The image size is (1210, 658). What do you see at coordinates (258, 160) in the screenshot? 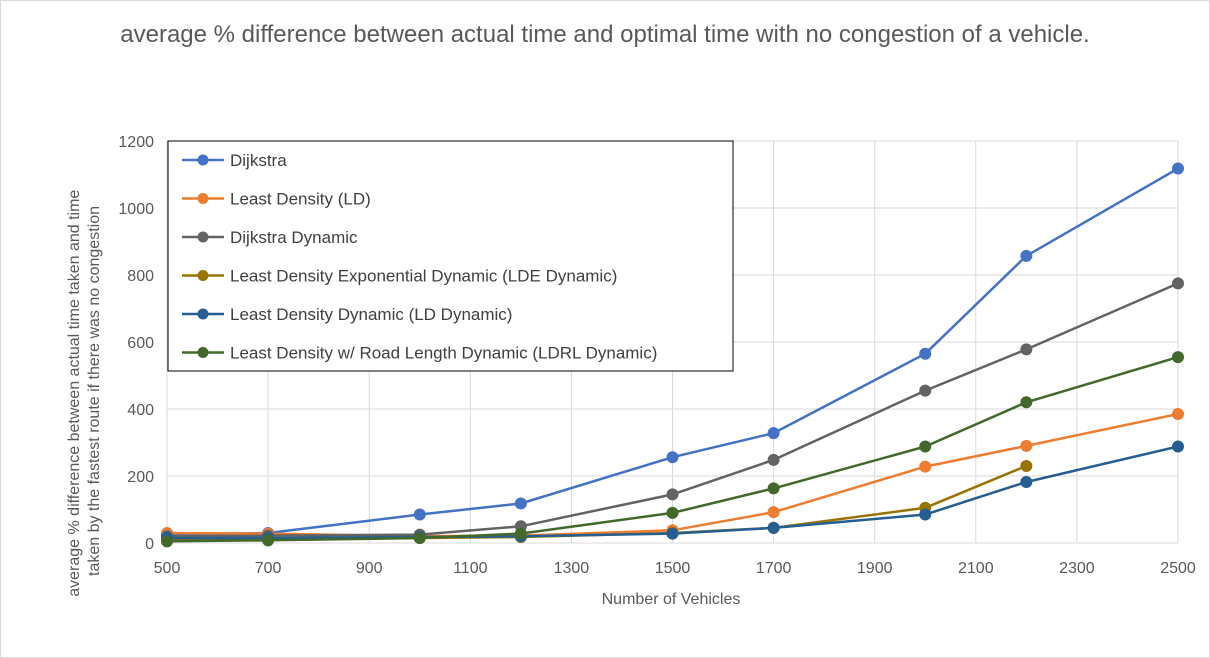
I see `legend-entry-label: Dijkstra` at bounding box center [258, 160].